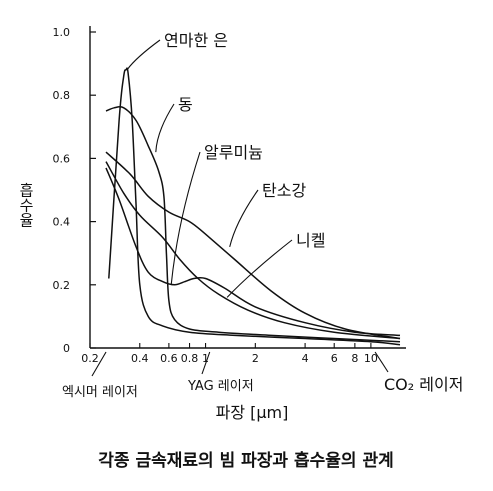 Image resolution: width=493 pixels, height=491 pixels. I want to click on annotation-yag-laser: YAG 레이저, so click(220, 386).